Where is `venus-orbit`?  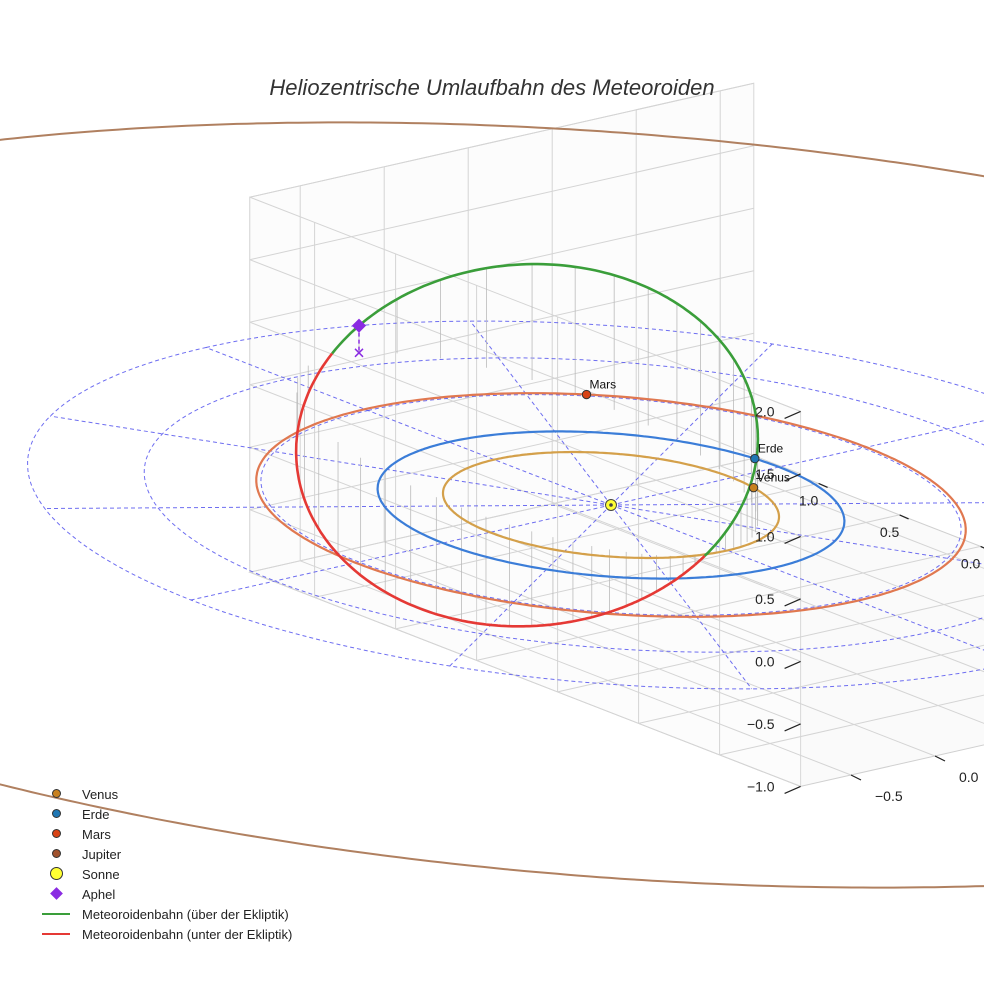
venus-orbit is located at coordinates (611, 505).